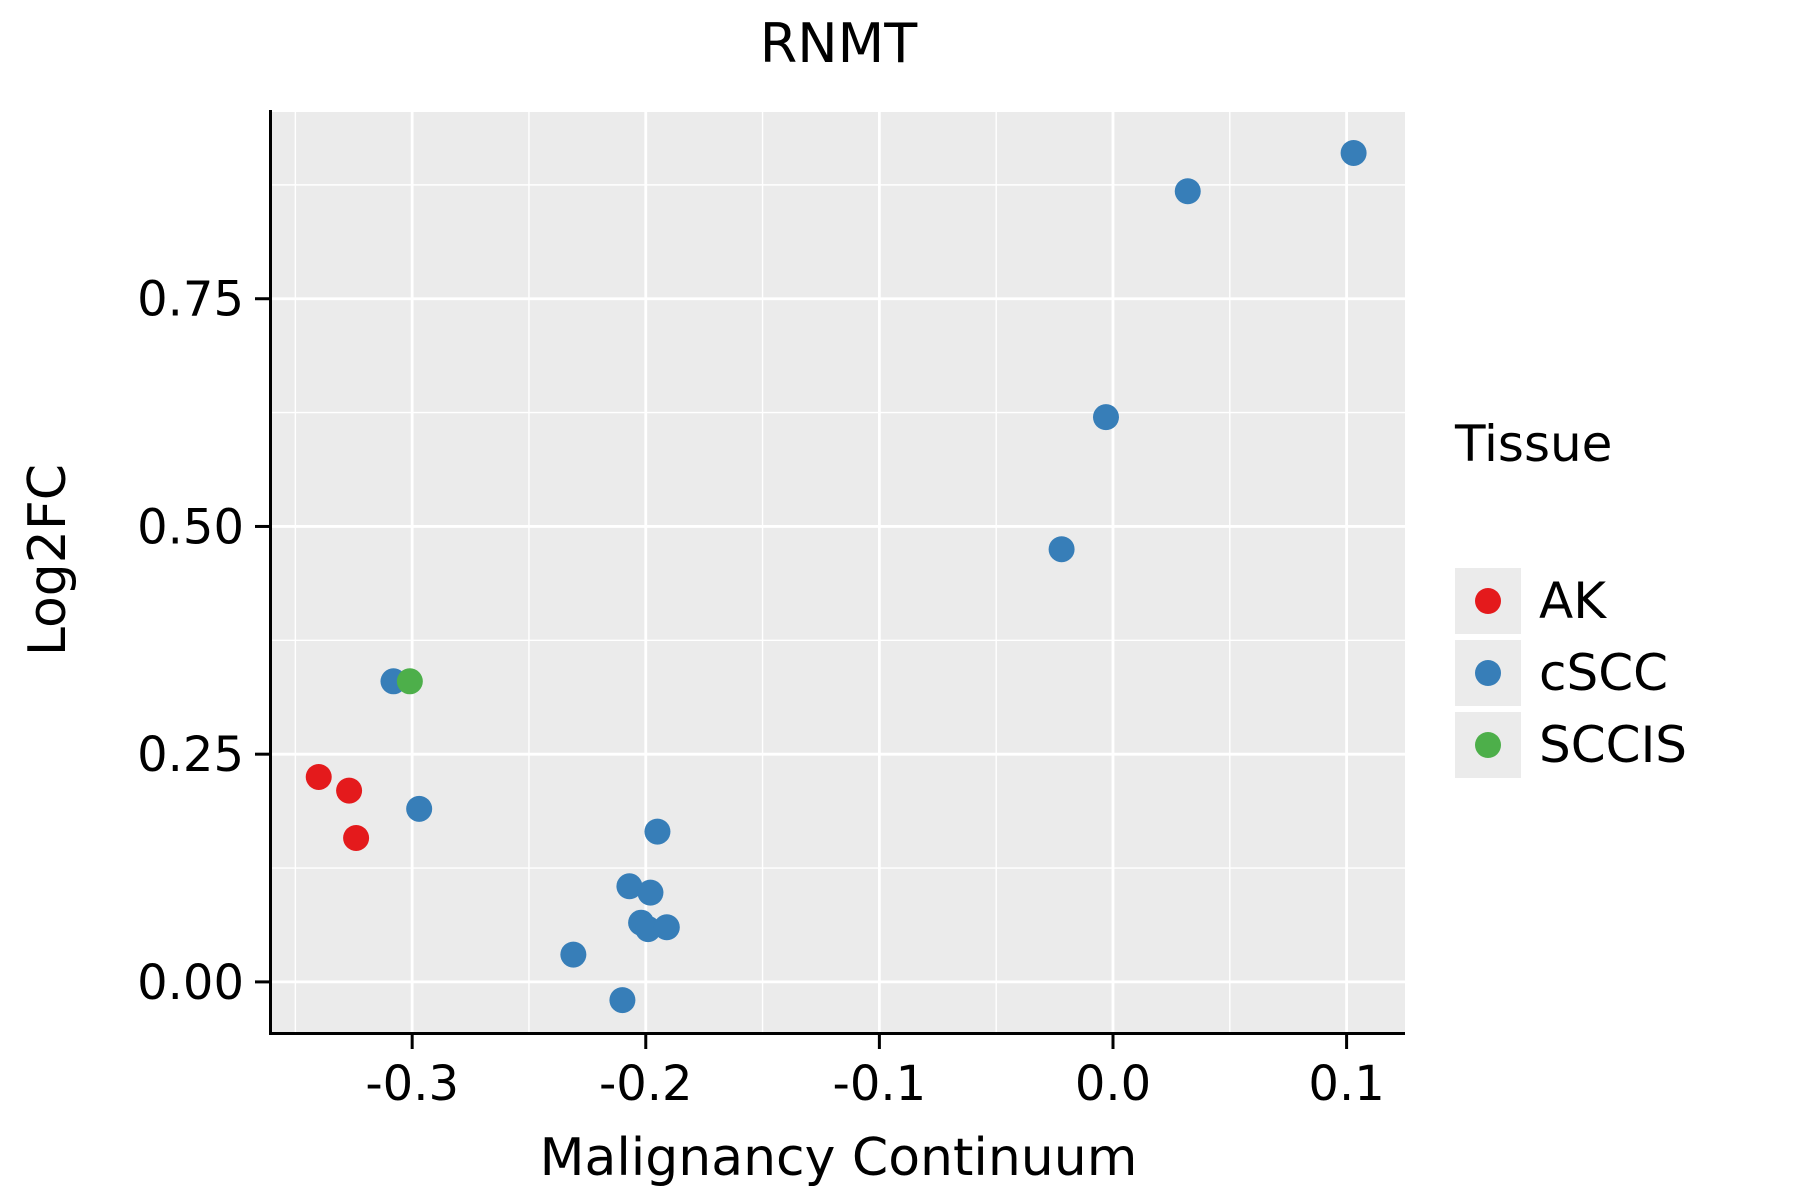  What do you see at coordinates (1613, 745) in the screenshot?
I see `legend-label: SCCIS` at bounding box center [1613, 745].